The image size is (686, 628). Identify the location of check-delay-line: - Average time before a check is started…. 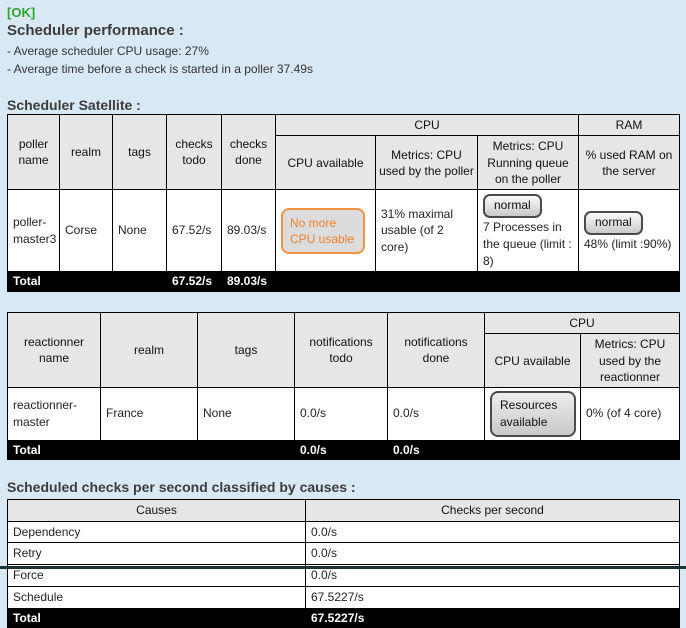
(160, 69).